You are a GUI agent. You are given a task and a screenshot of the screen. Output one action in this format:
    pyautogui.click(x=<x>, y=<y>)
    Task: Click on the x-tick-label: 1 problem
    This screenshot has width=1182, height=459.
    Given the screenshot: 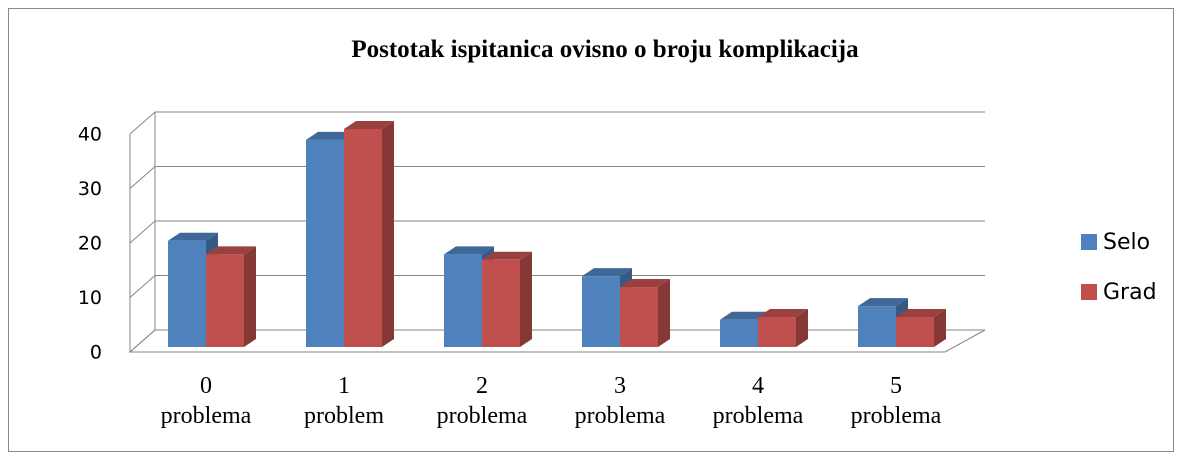 What is the action you would take?
    pyautogui.click(x=344, y=401)
    